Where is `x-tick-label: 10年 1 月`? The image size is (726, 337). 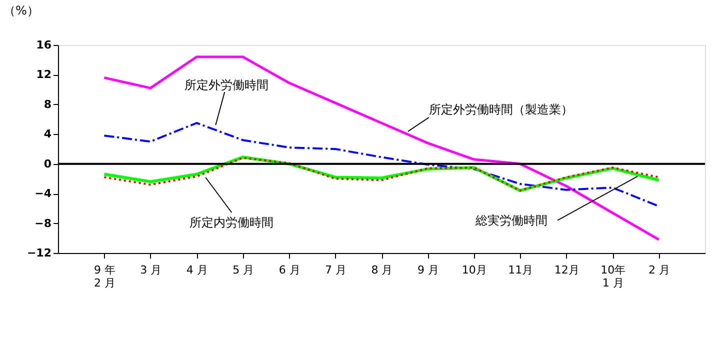
x-tick-label: 10年 1 月 is located at coordinates (613, 277).